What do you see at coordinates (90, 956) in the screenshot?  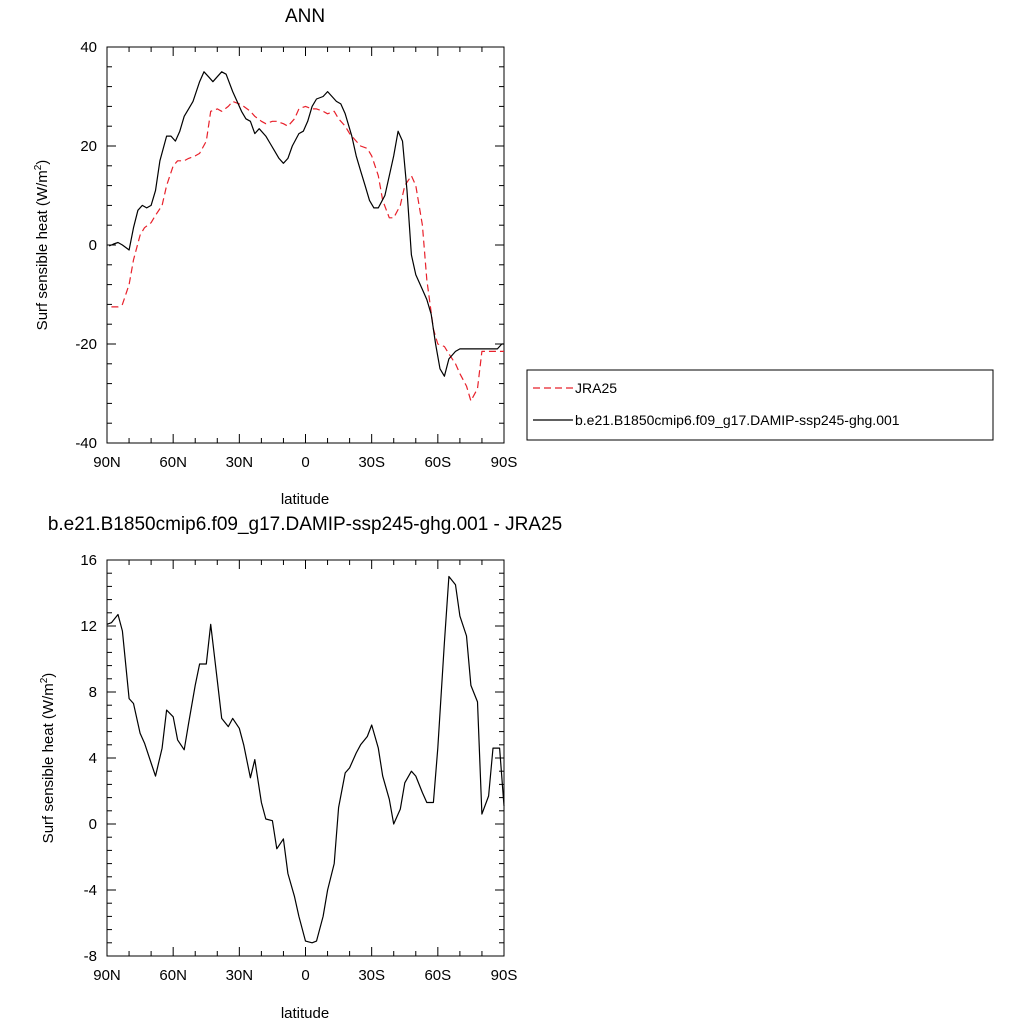 I see `y-tick-label: -8` at bounding box center [90, 956].